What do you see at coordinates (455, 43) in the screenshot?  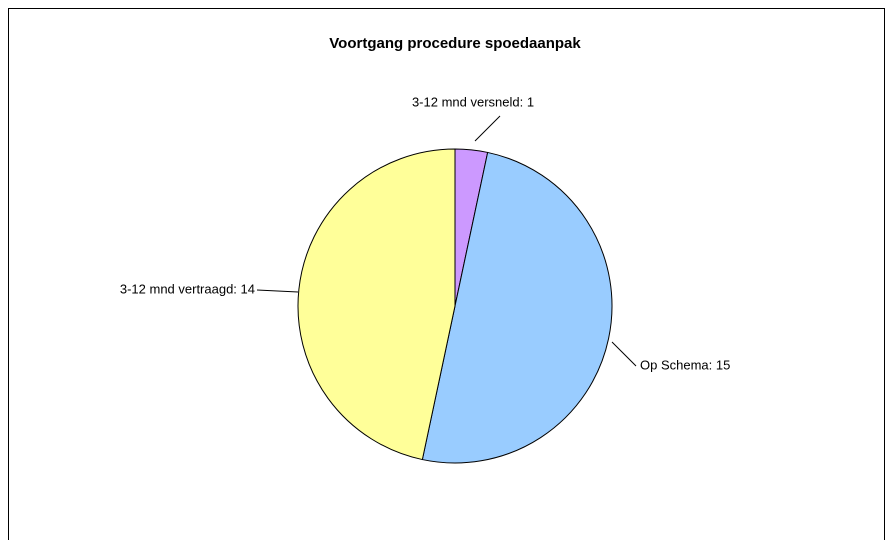 I see `chart-title: Voortgang procedure spoedaanpak` at bounding box center [455, 43].